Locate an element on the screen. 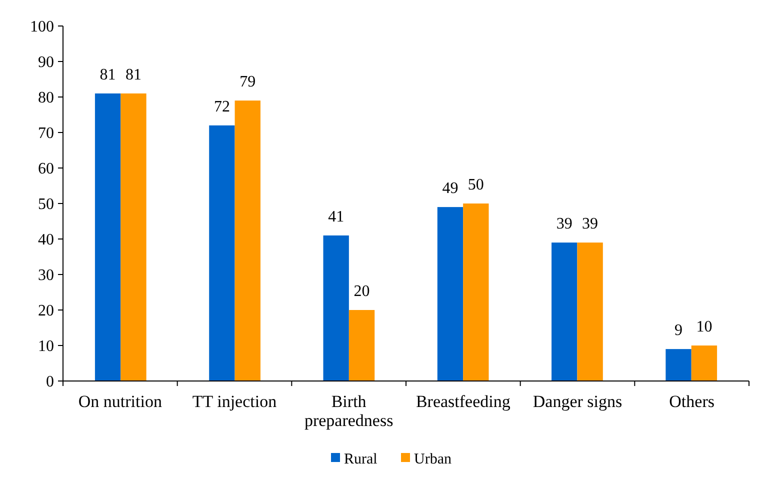  data-label: 10 is located at coordinates (704, 327).